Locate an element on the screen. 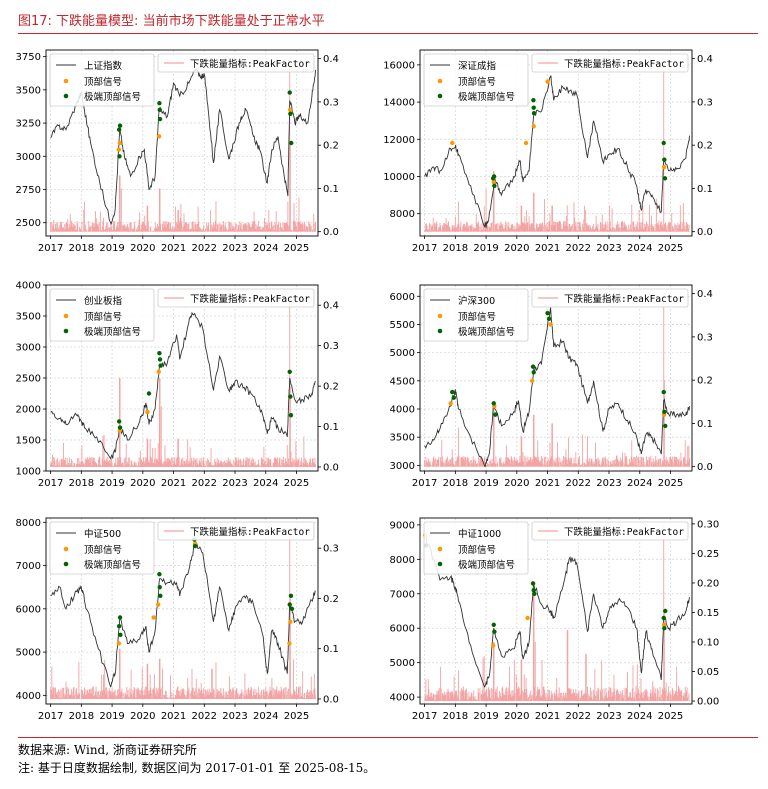 Image resolution: width=768 pixels, height=789 pixels. legend-label-index: 上证指数 is located at coordinates (103, 66).